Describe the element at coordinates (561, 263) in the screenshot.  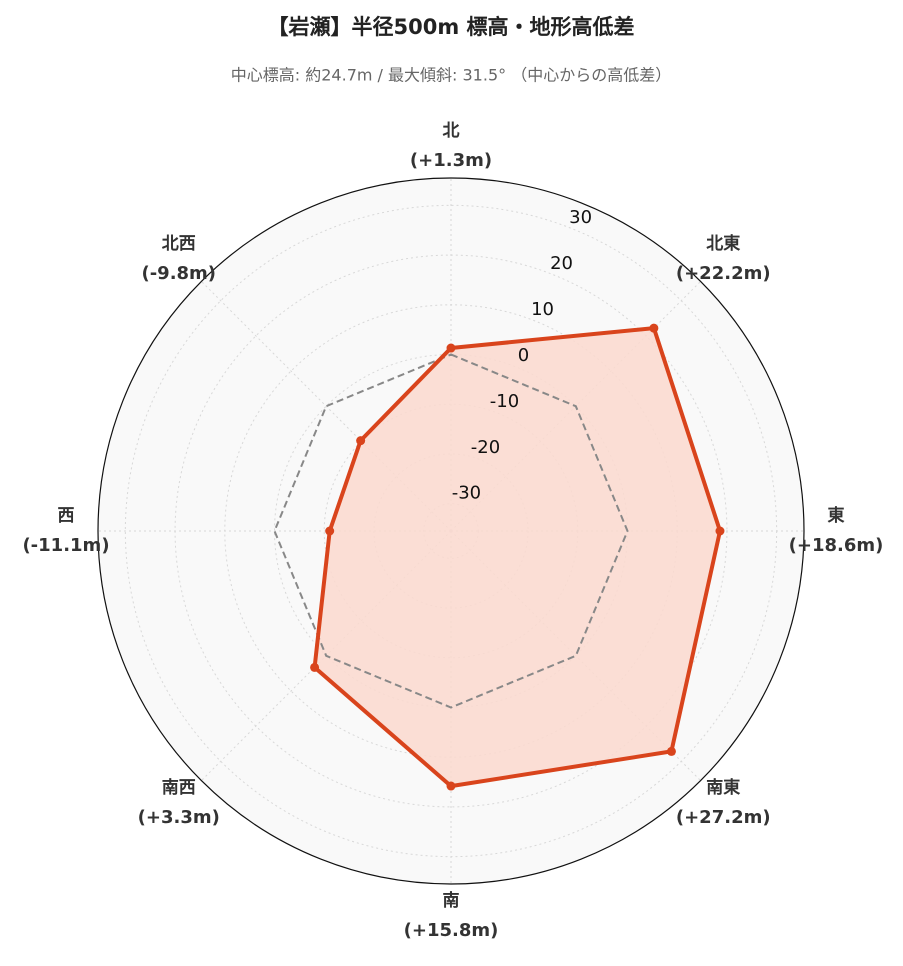
I see `tick-label: 20` at that location.